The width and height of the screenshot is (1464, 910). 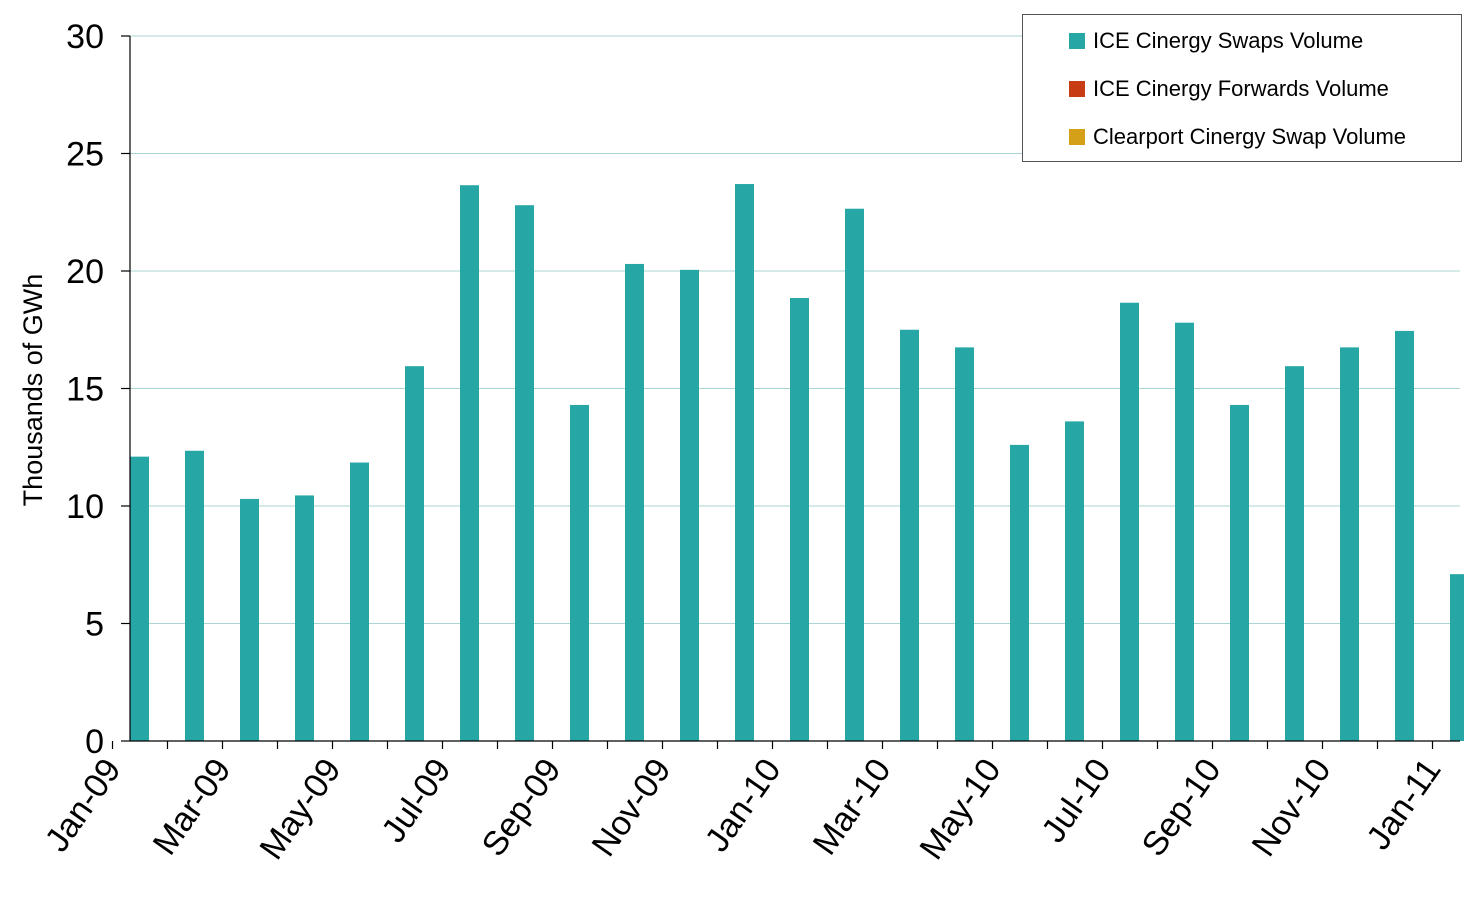 I want to click on y-tick-label: 15, so click(x=85, y=390).